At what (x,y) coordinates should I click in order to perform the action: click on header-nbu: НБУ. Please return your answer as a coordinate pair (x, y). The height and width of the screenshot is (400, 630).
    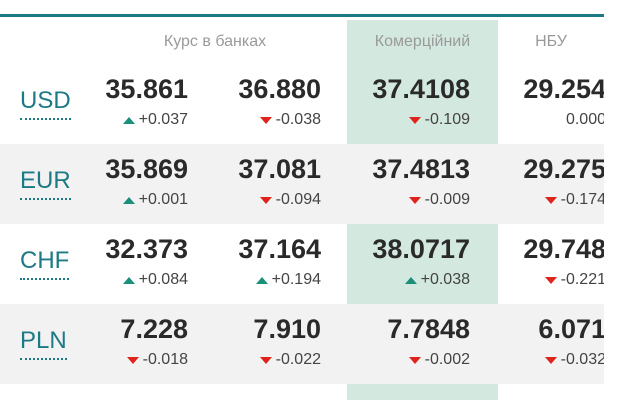
    Looking at the image, I should click on (551, 41).